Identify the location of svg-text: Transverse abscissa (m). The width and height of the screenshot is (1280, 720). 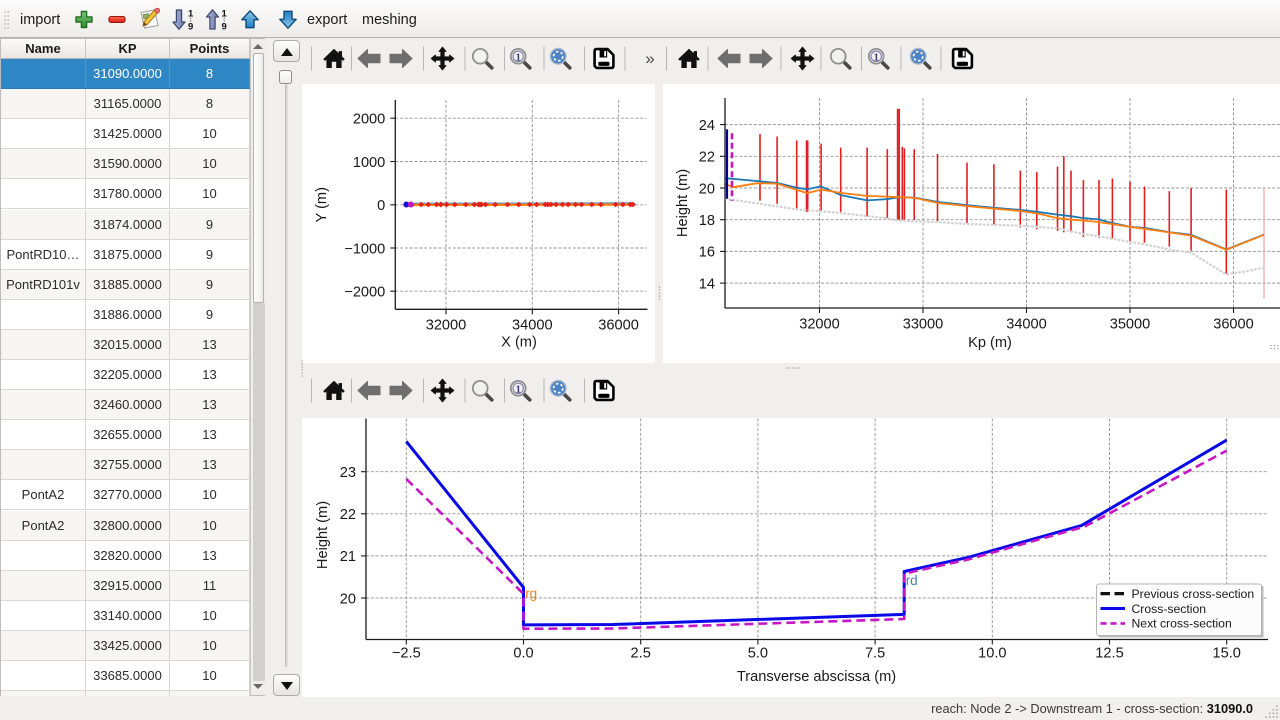
(816, 677).